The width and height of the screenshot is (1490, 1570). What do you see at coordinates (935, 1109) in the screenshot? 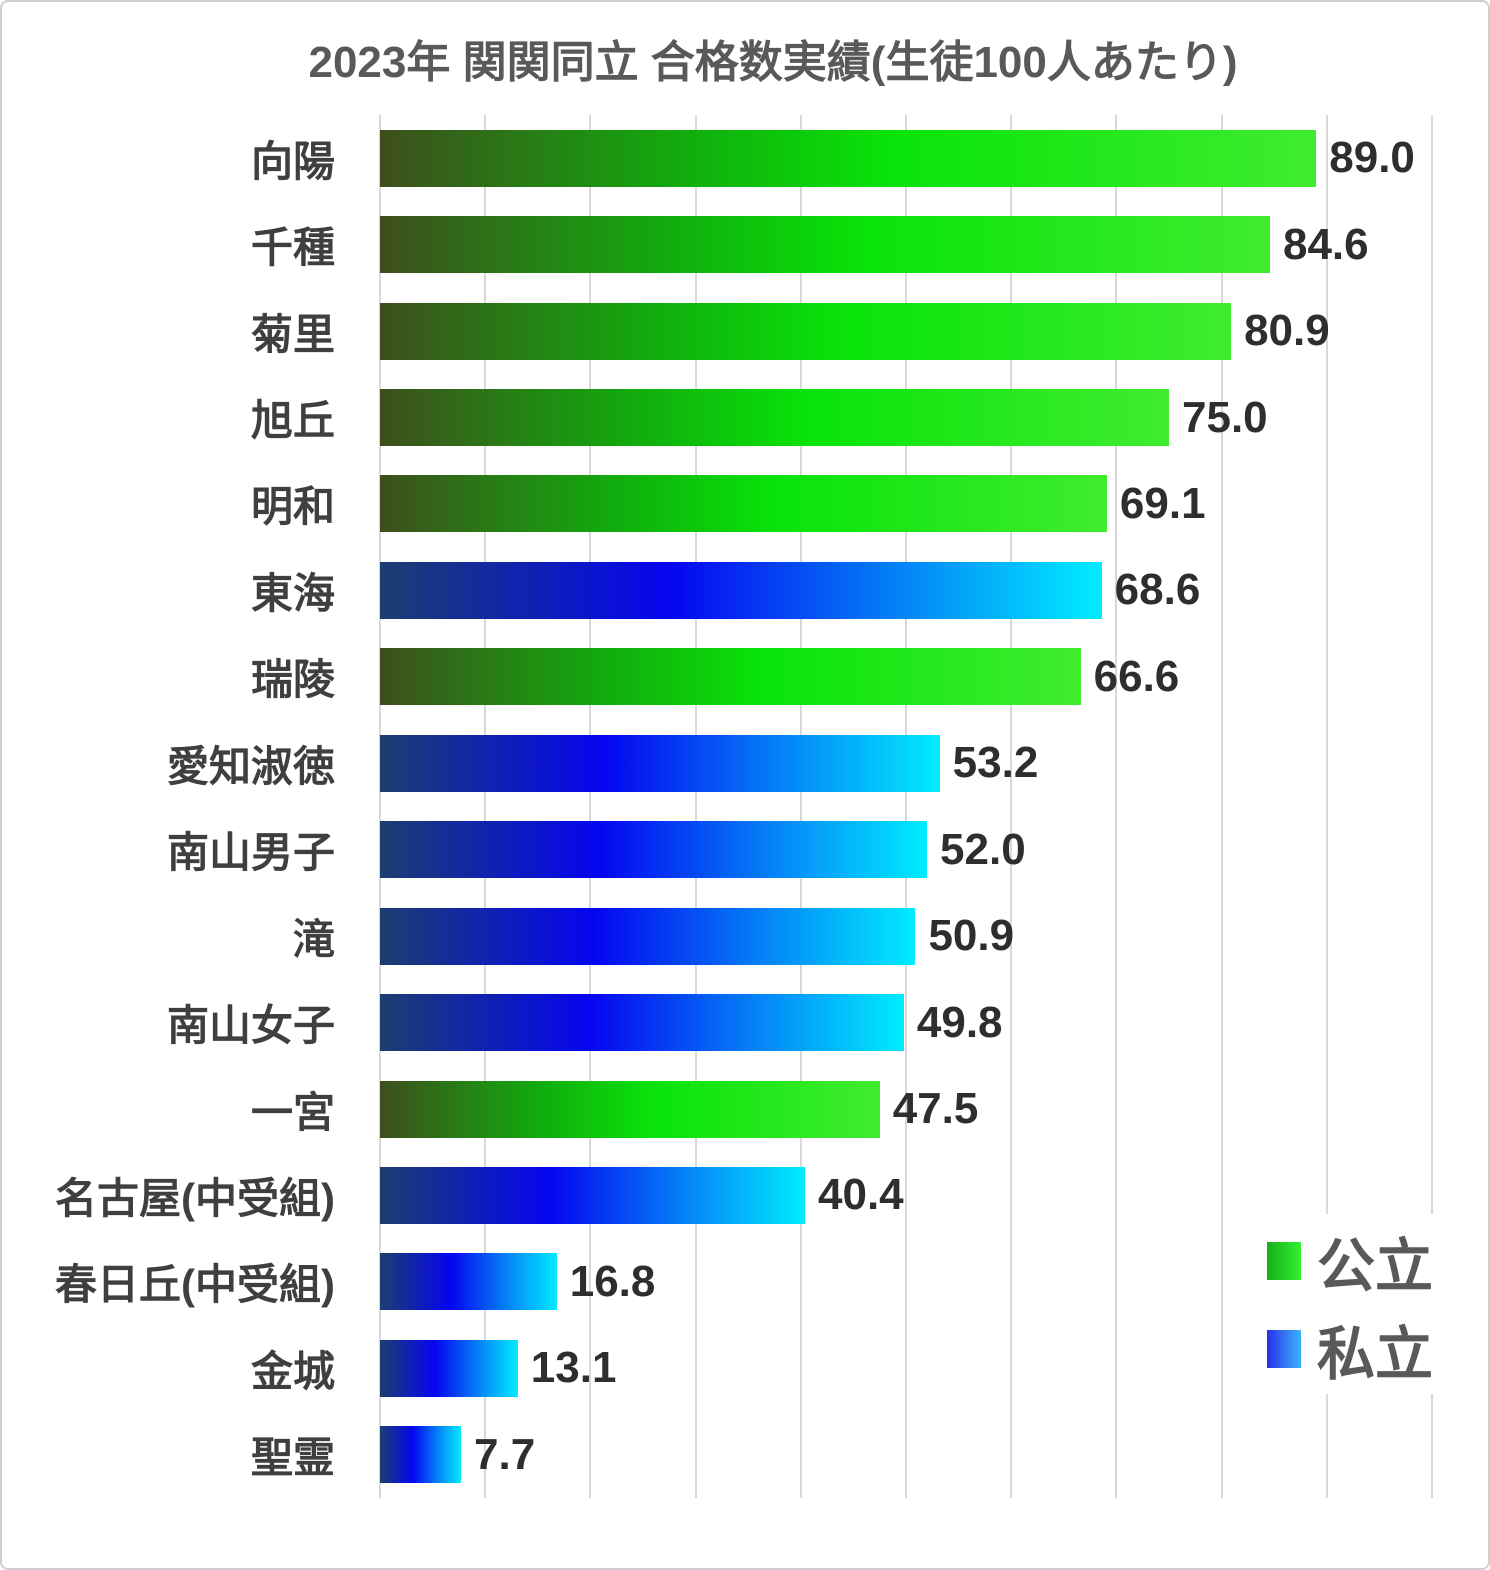
I see `value-label: 47.5` at bounding box center [935, 1109].